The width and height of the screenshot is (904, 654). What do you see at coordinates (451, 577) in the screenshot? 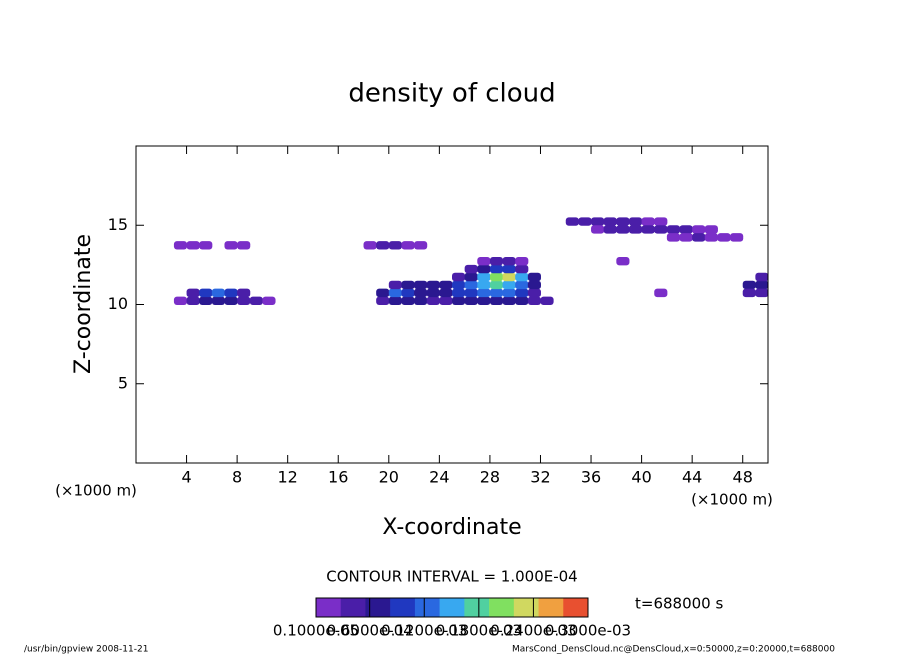
I see `contour-interval: CONTOUR INTERVAL = 1.000E-04` at bounding box center [451, 577].